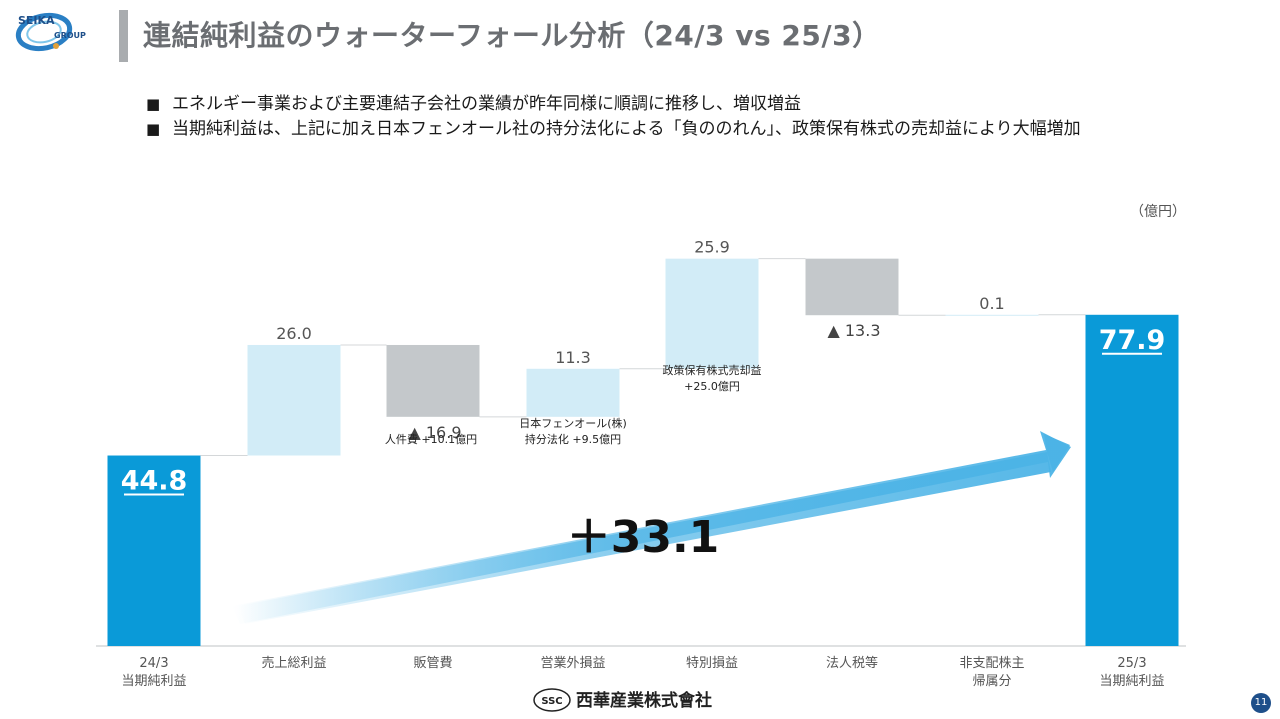  Describe the element at coordinates (293, 663) in the screenshot. I see `category-label: 売上総利益` at that location.